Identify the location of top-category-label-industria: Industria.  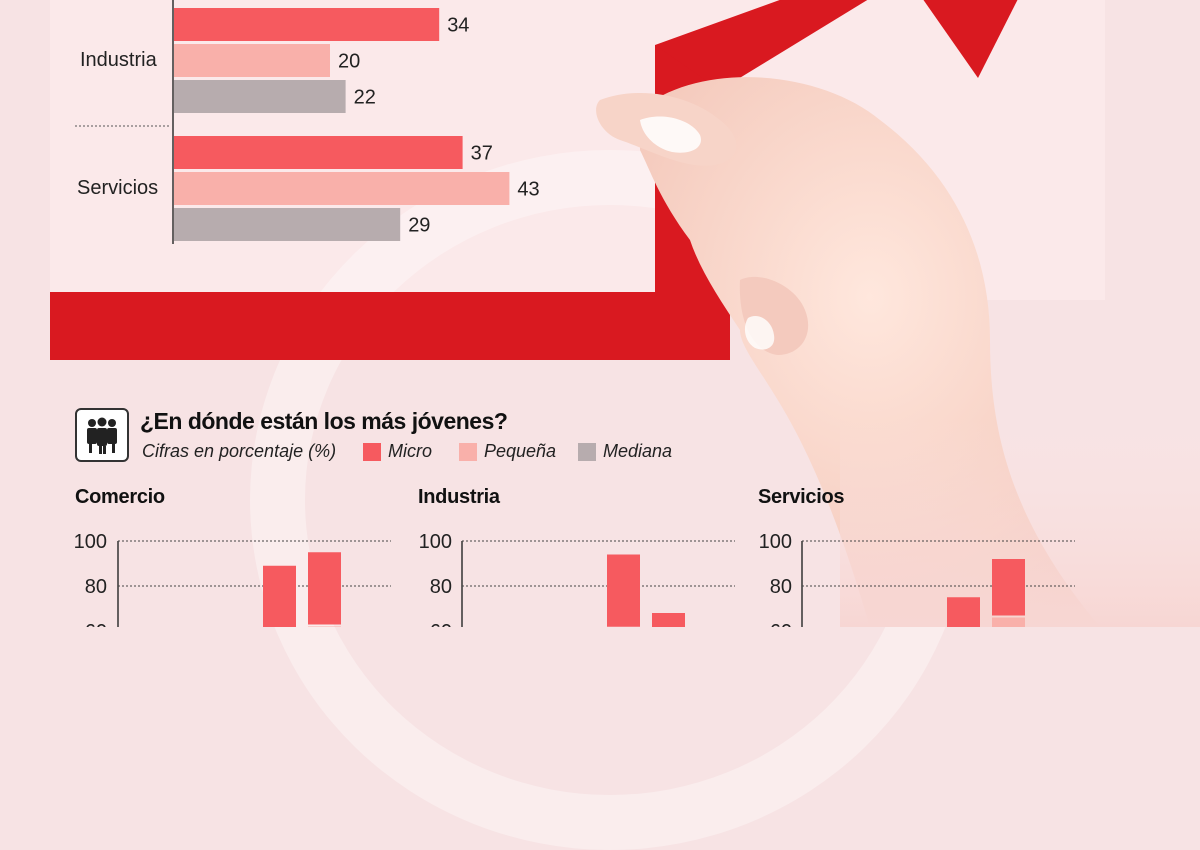
(118, 60).